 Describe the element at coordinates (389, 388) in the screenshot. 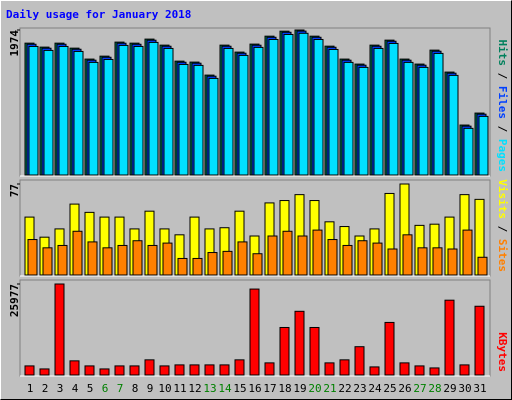

I see `x-tick-label: 25` at that location.